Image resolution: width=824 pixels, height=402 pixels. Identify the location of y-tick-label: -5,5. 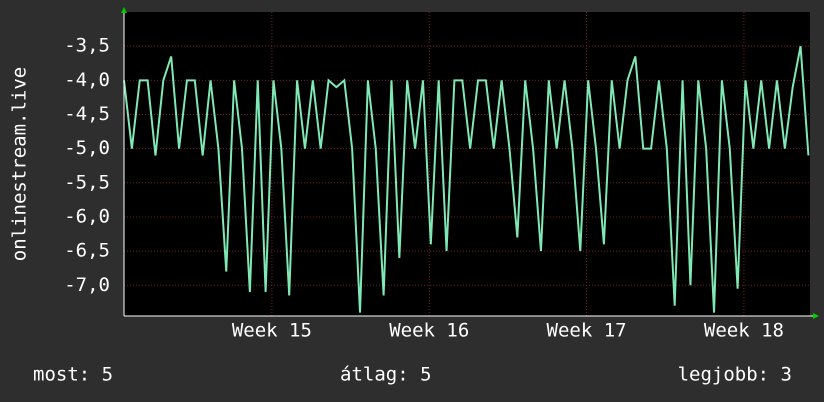
(87, 182).